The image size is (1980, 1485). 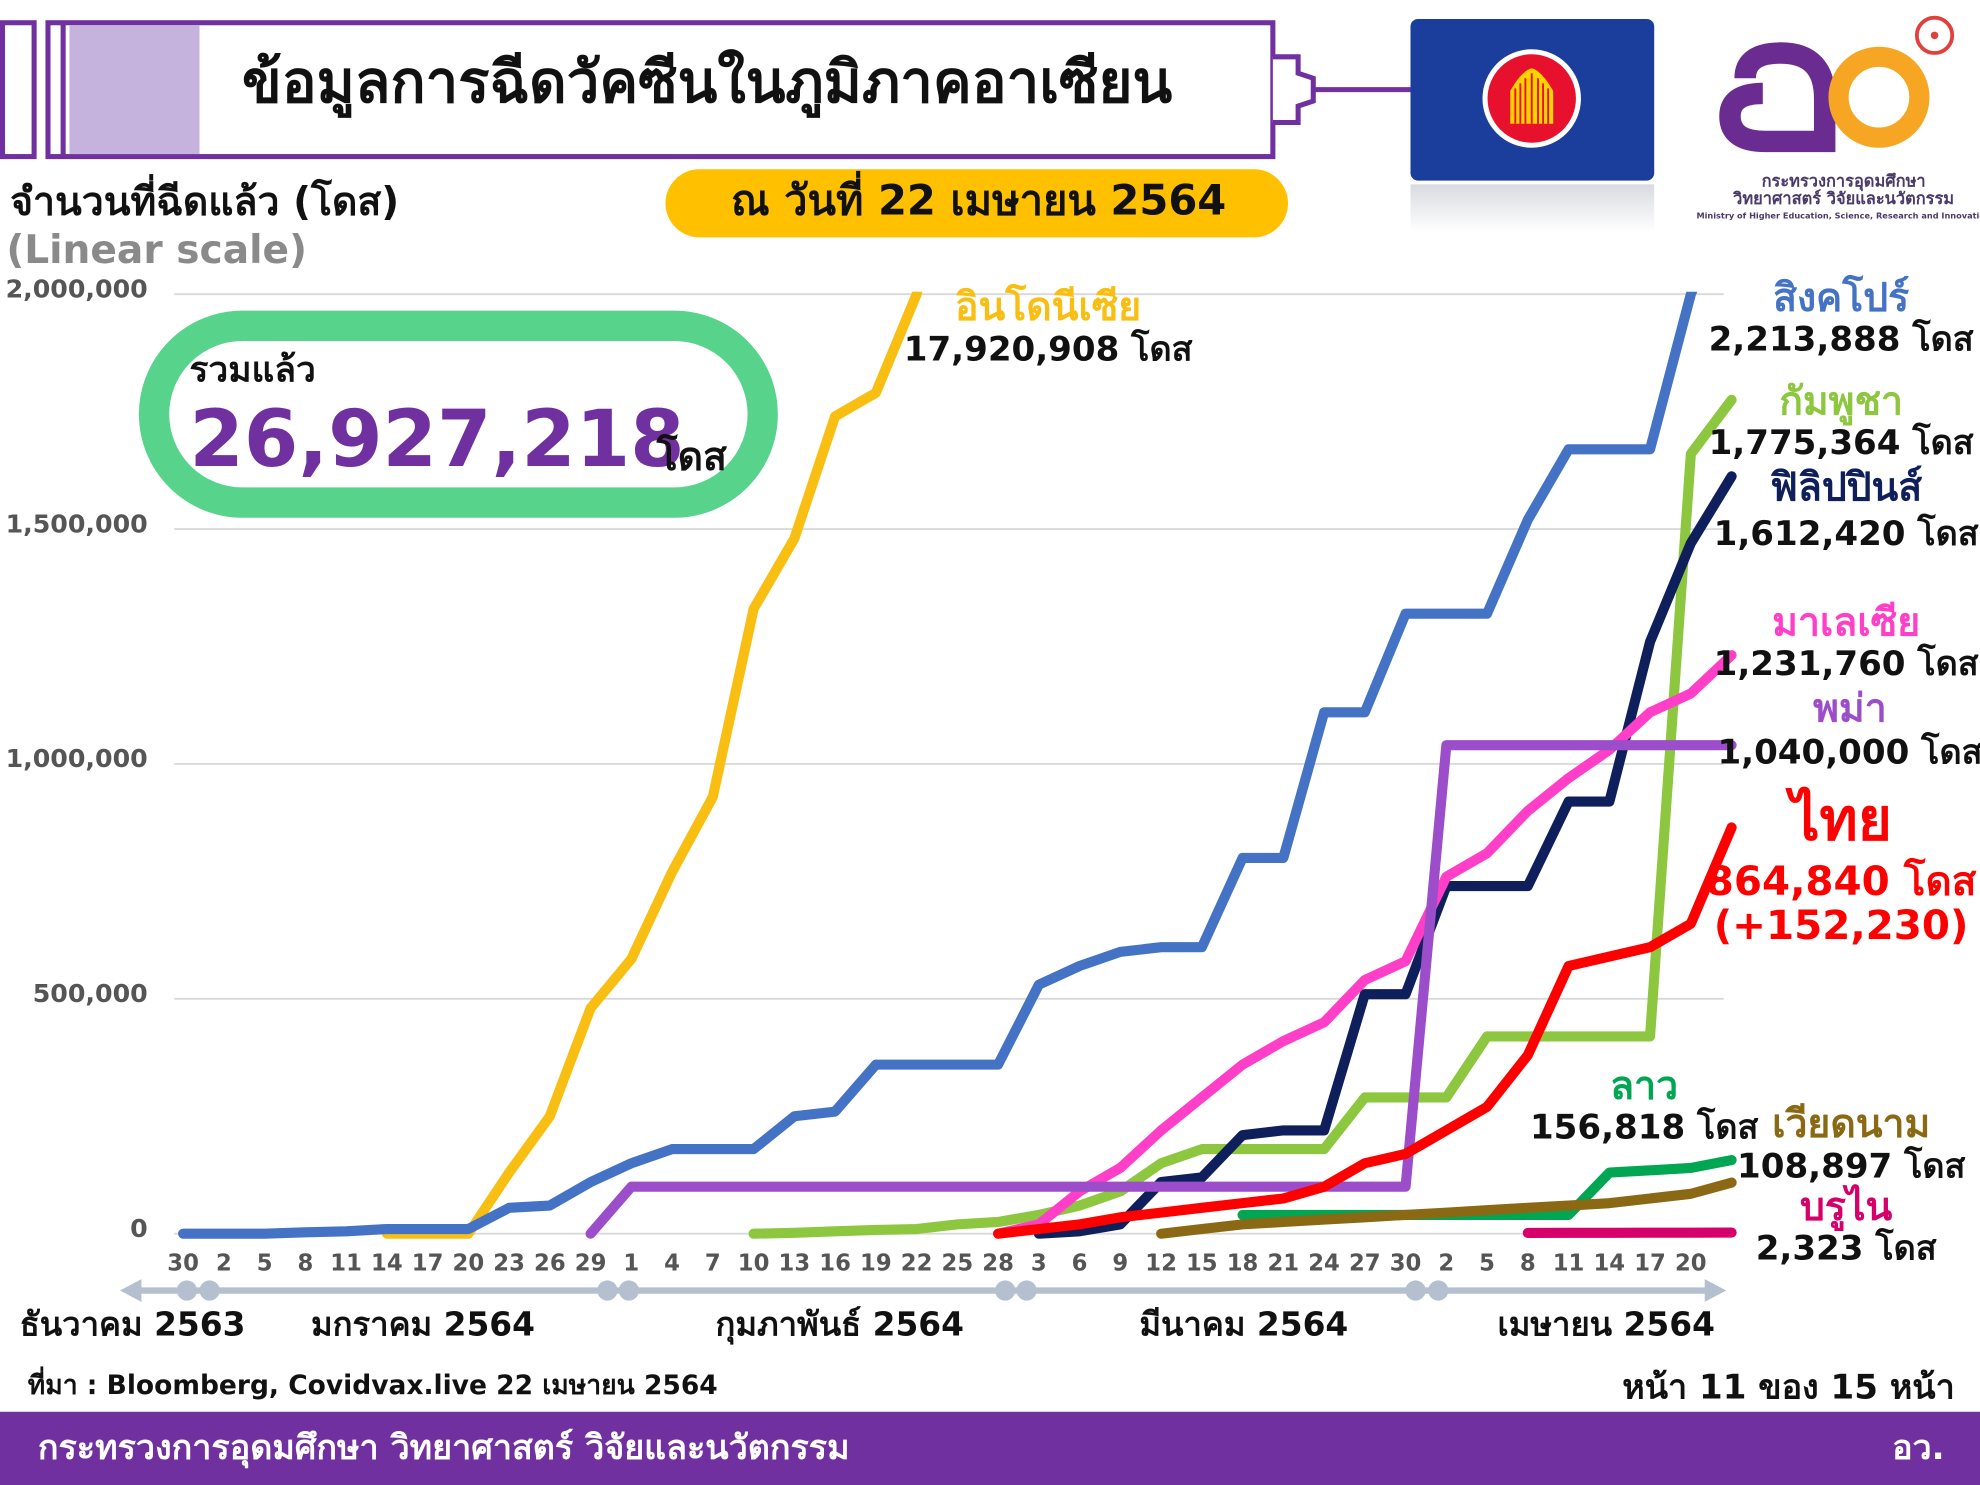 I want to click on y-tick-label: 0, so click(x=139, y=1228).